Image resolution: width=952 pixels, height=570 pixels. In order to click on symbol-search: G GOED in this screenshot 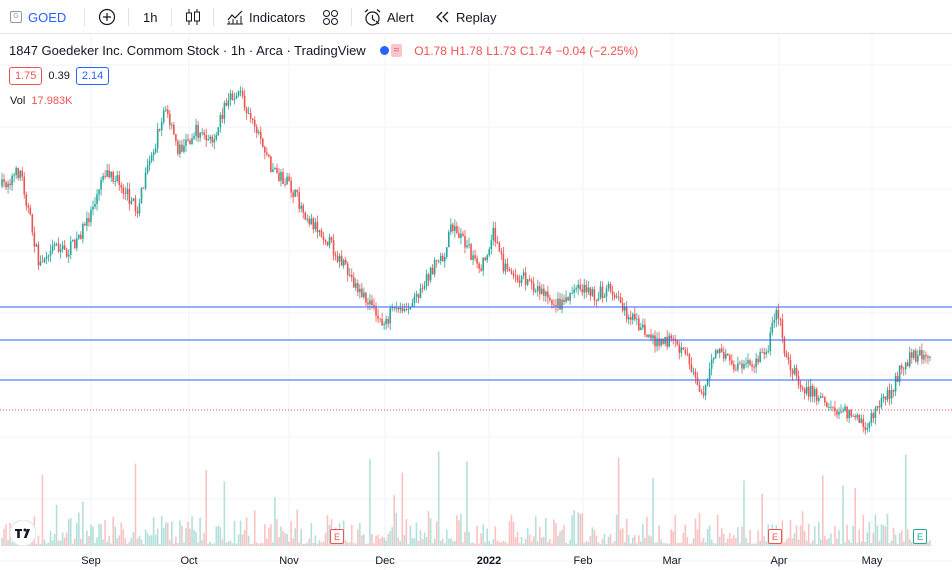, I will do `click(38, 17)`.